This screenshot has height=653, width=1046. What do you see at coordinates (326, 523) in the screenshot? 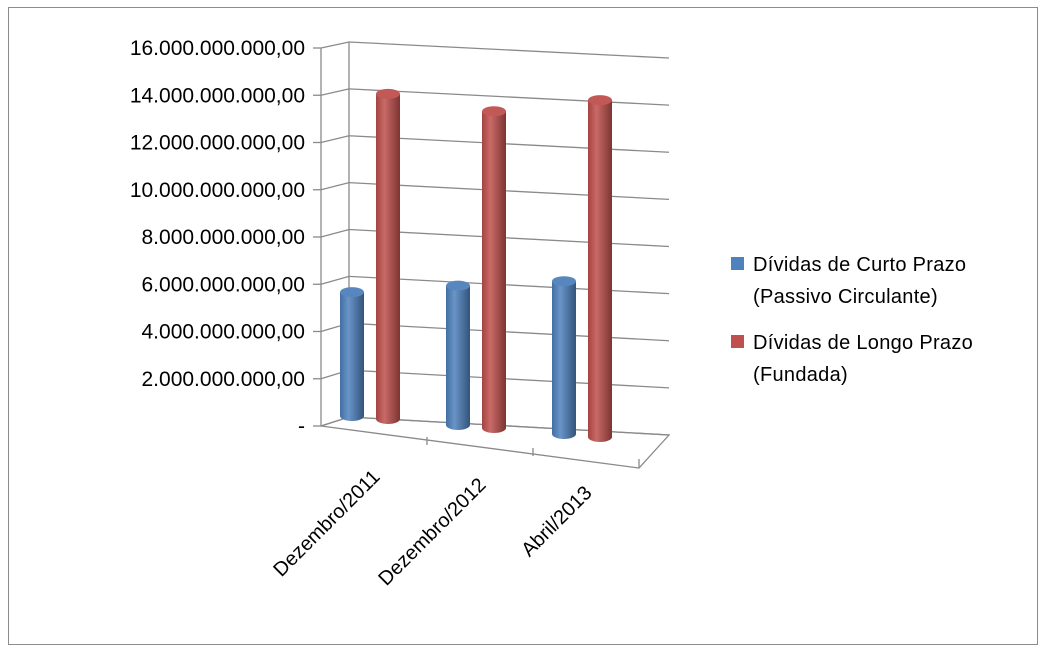
I see `x-tick-label: Dezembro/2011` at bounding box center [326, 523].